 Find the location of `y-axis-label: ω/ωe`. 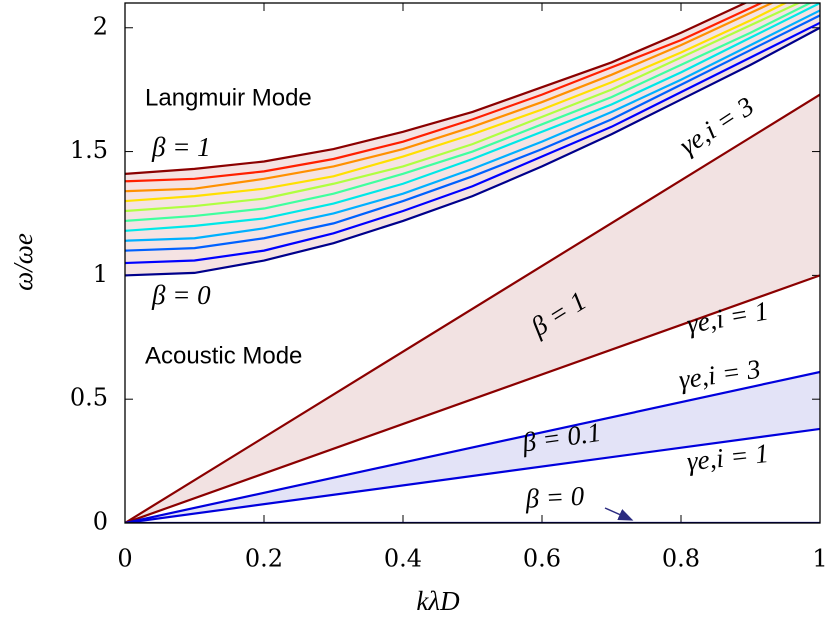

y-axis-label: ω/ωe is located at coordinates (23, 262).